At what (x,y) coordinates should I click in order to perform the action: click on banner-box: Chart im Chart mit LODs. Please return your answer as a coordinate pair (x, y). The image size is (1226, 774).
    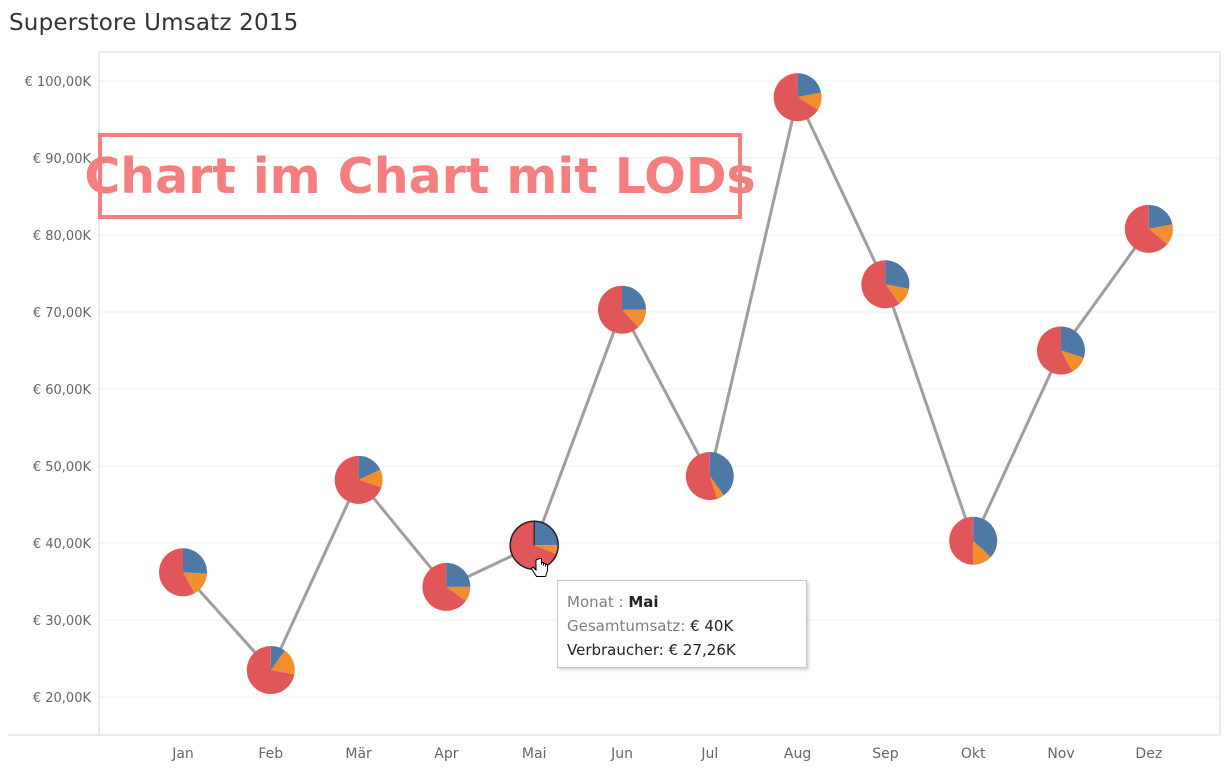
    Looking at the image, I should click on (420, 176).